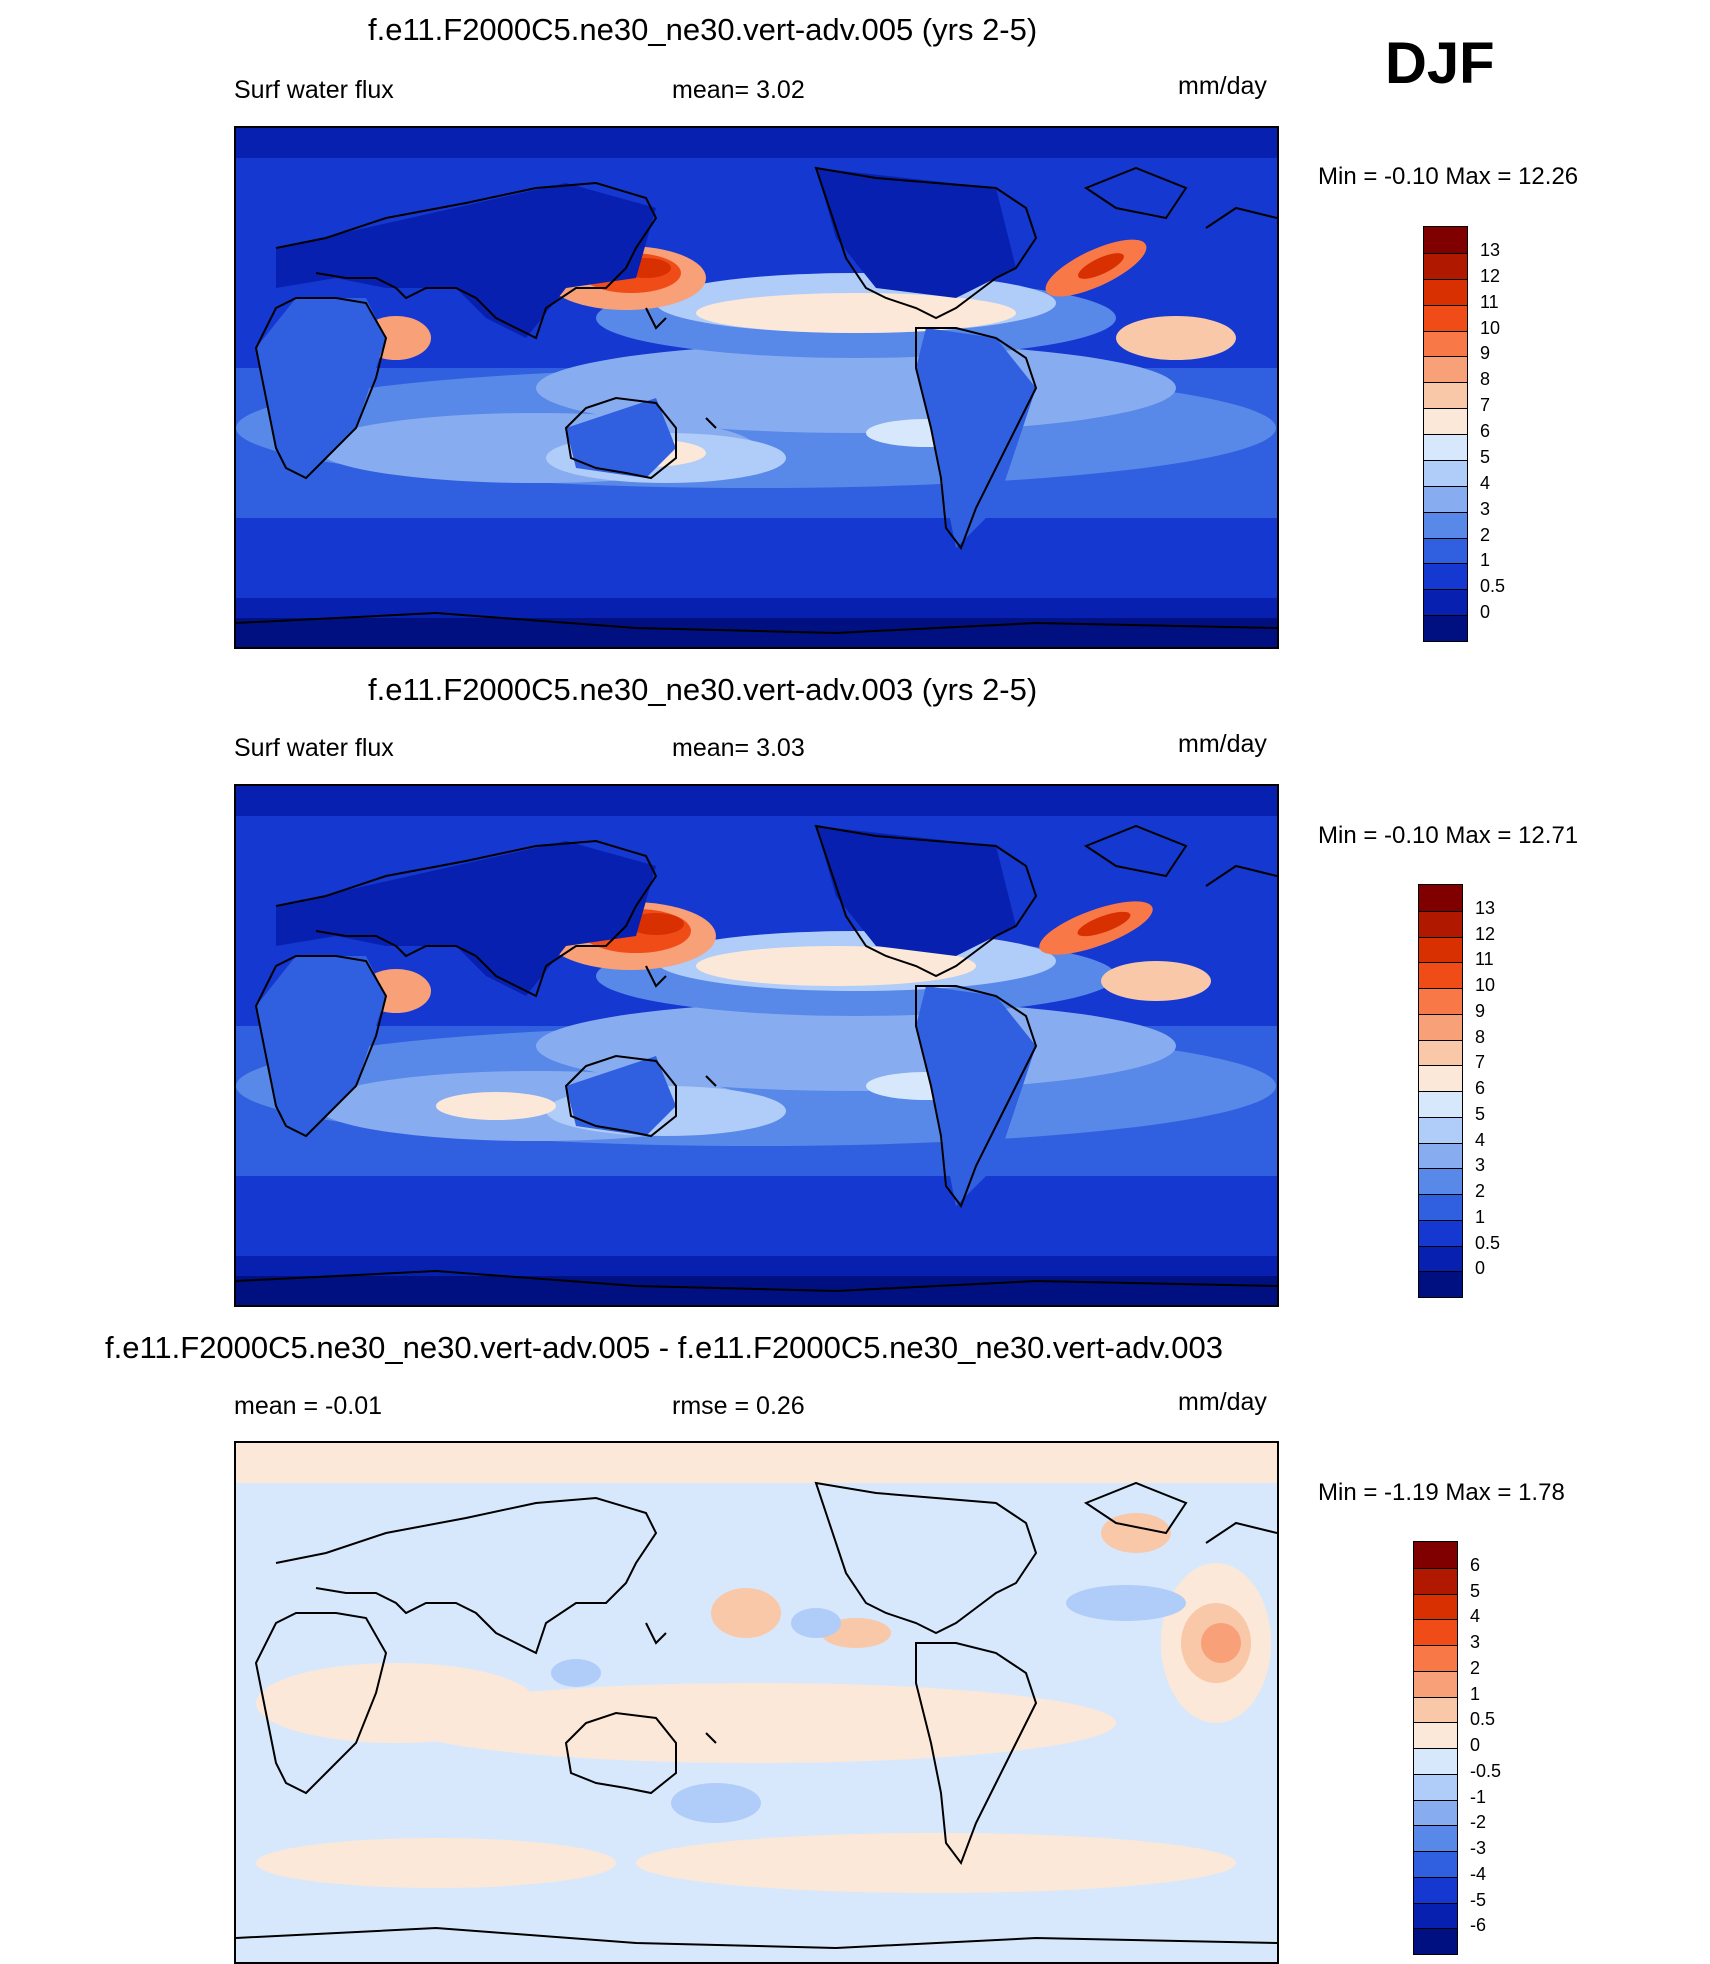  What do you see at coordinates (738, 748) in the screenshot?
I see `panel-2-mean-label: mean= 3.03` at bounding box center [738, 748].